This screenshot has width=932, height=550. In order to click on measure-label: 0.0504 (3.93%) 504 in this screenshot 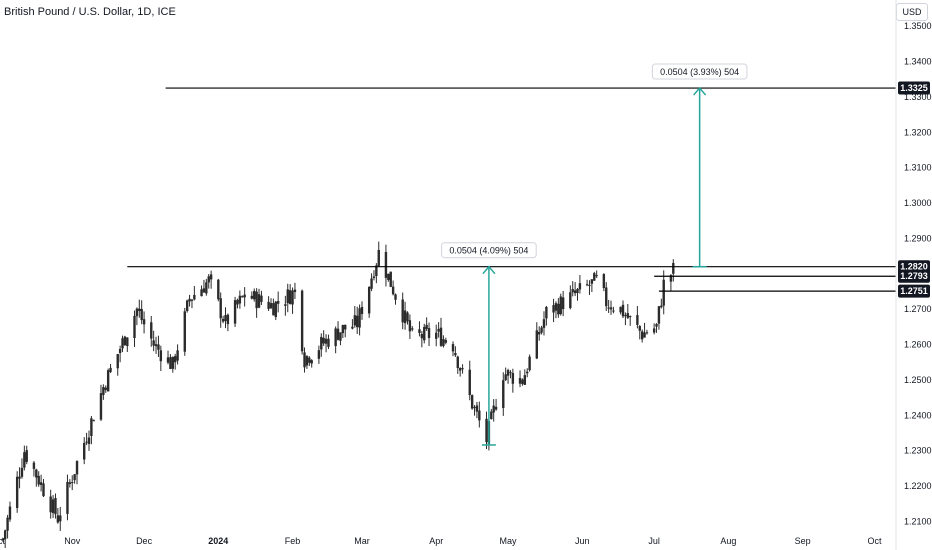, I will do `click(699, 72)`.